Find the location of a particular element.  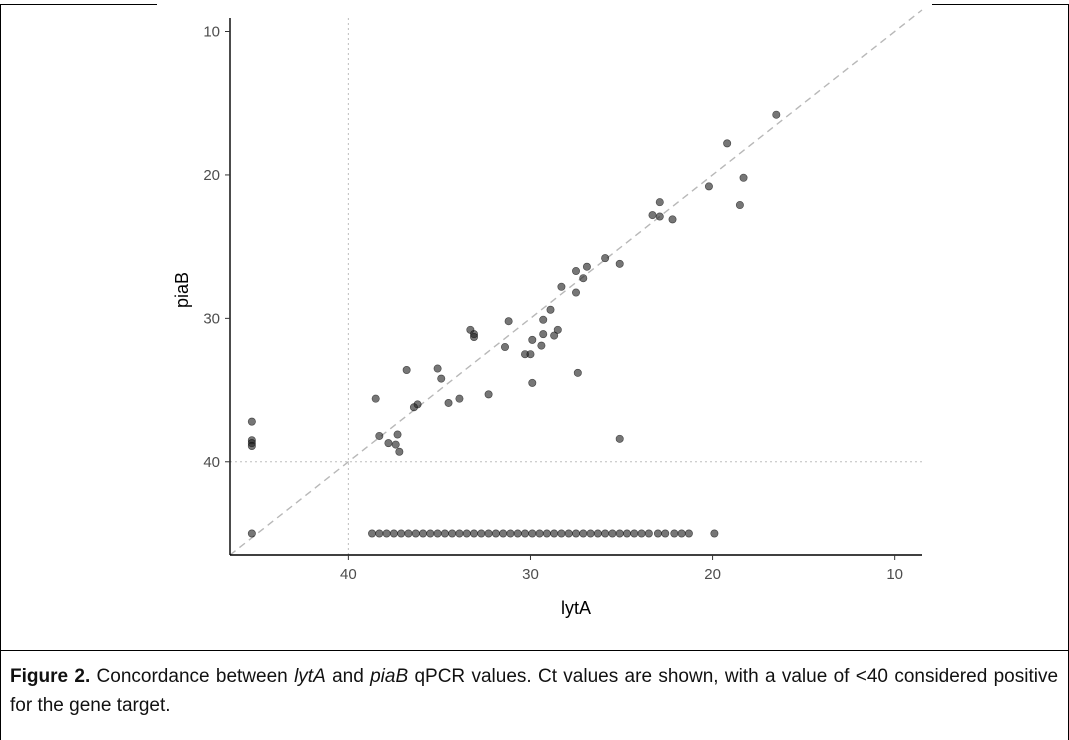

caption-figure-label: Figure 2. is located at coordinates (50, 676).